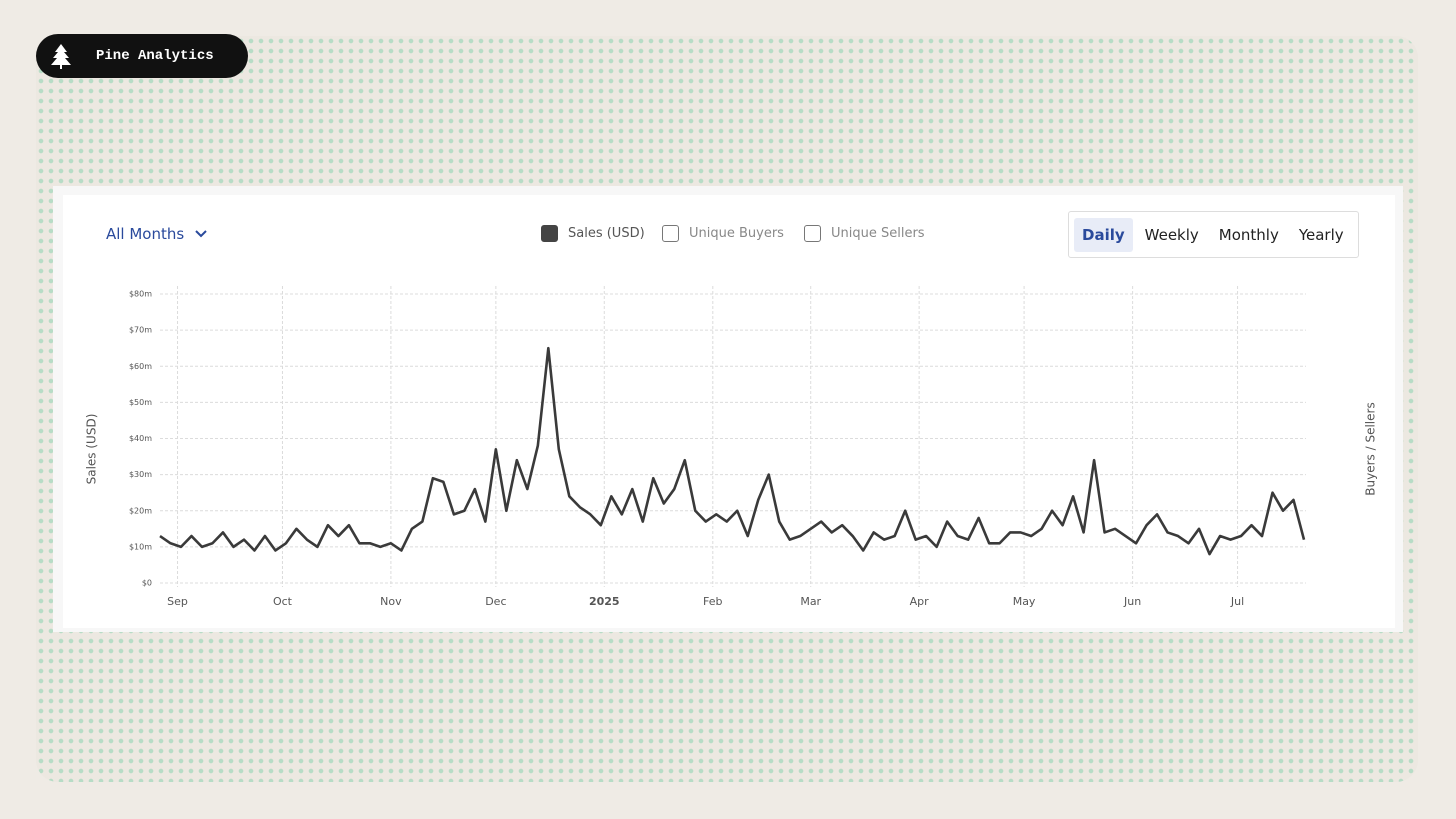 The image size is (1456, 819). Describe the element at coordinates (736, 233) in the screenshot. I see `toggle-label: Unique Buyers` at that location.